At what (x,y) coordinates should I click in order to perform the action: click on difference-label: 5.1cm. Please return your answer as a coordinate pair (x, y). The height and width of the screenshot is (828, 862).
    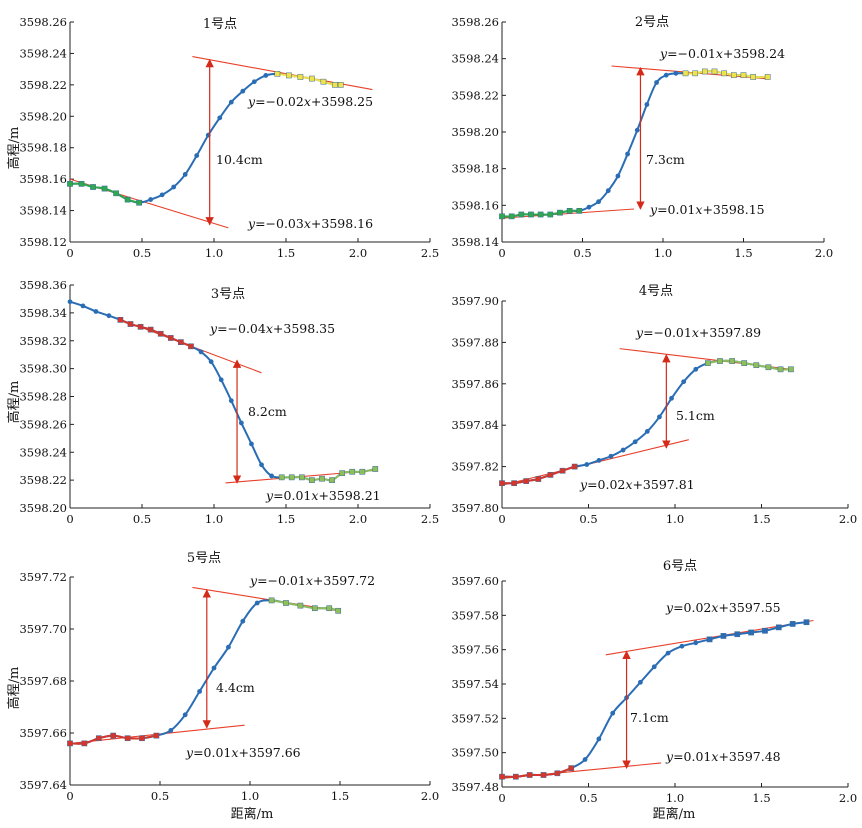
    Looking at the image, I should click on (695, 415).